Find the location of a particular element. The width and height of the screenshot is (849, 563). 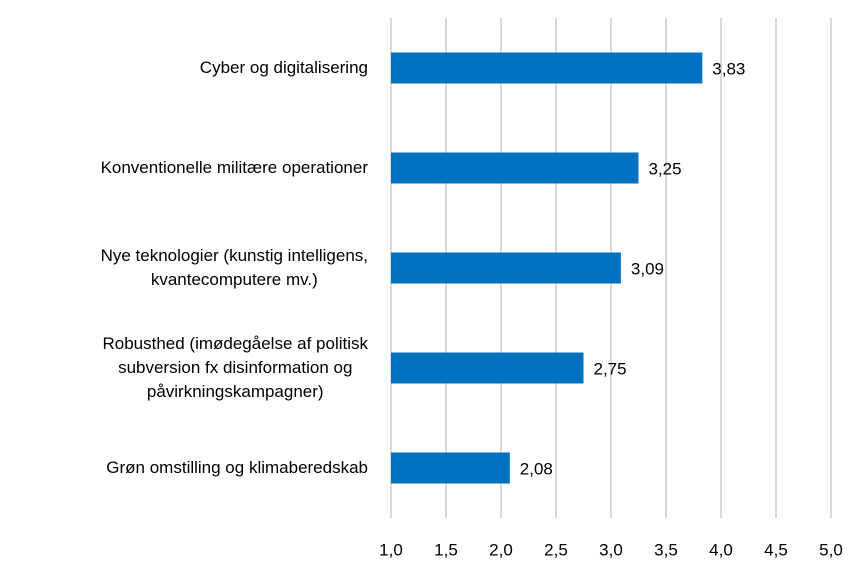

y-tick-label: Konventionelle militære operationer is located at coordinates (234, 167).